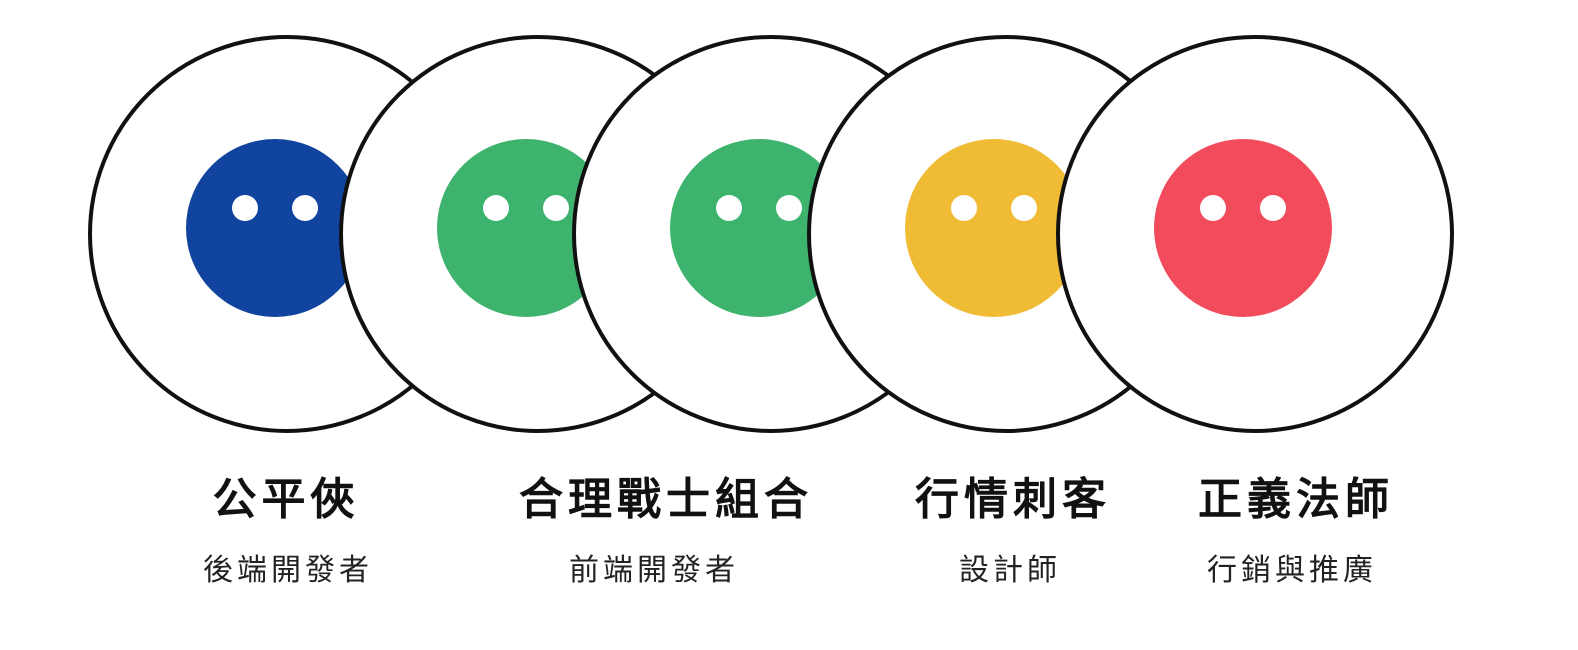  Describe the element at coordinates (1010, 570) in the screenshot. I see `member-role-4: 設計師` at that location.